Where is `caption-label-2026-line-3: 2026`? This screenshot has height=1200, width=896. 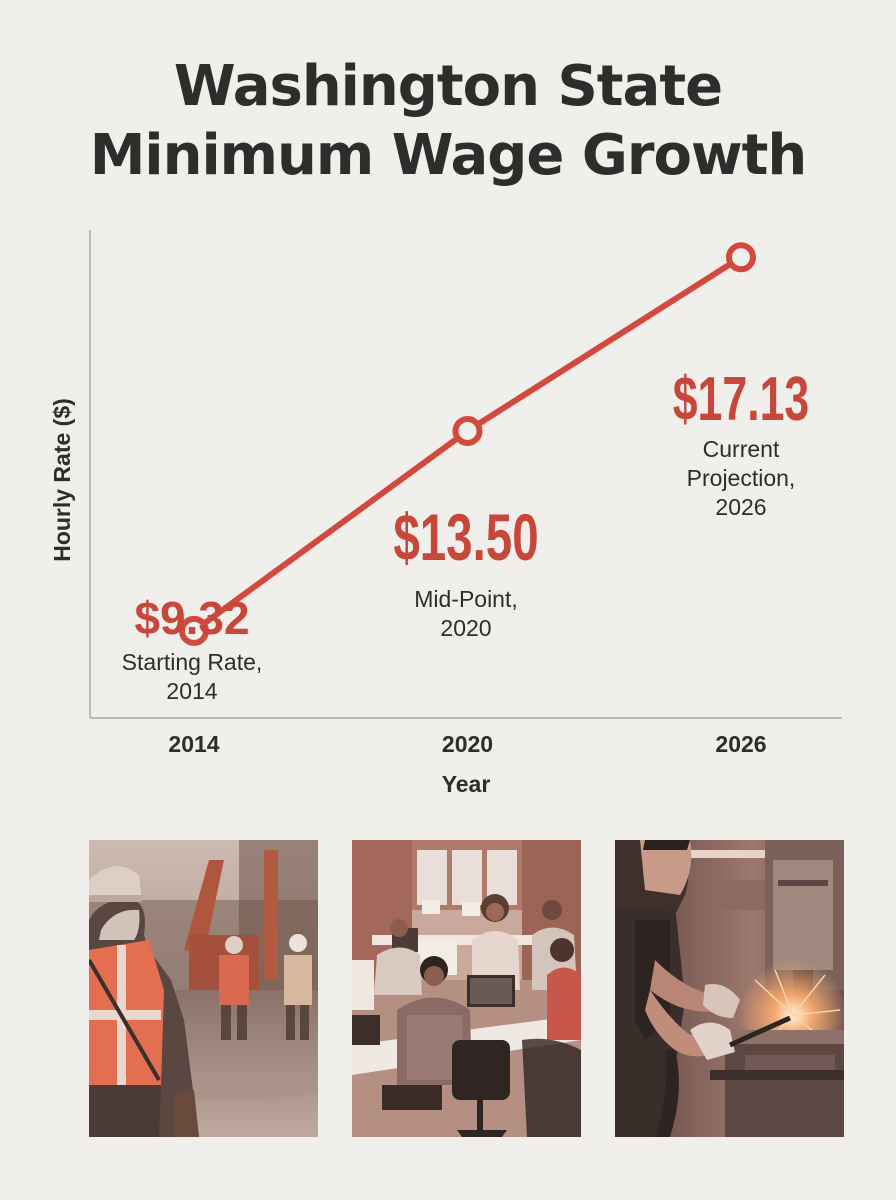 caption-label-2026-line-3: 2026 is located at coordinates (740, 507).